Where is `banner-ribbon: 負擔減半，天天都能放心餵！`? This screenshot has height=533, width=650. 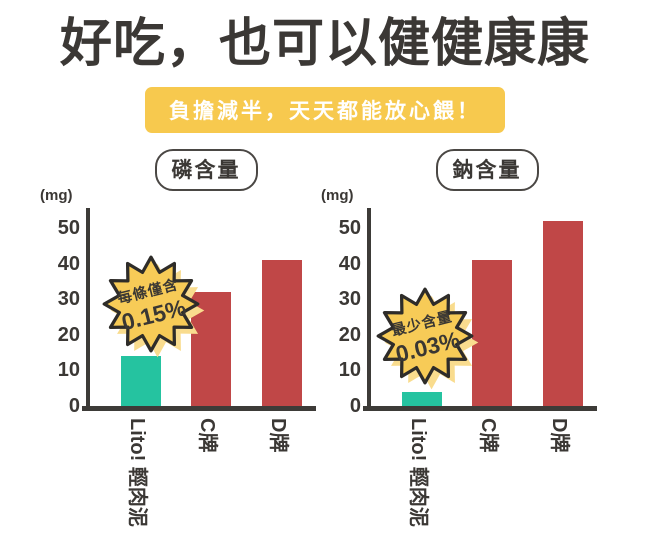
banner-ribbon: 負擔減半，天天都能放心餵！ is located at coordinates (325, 110).